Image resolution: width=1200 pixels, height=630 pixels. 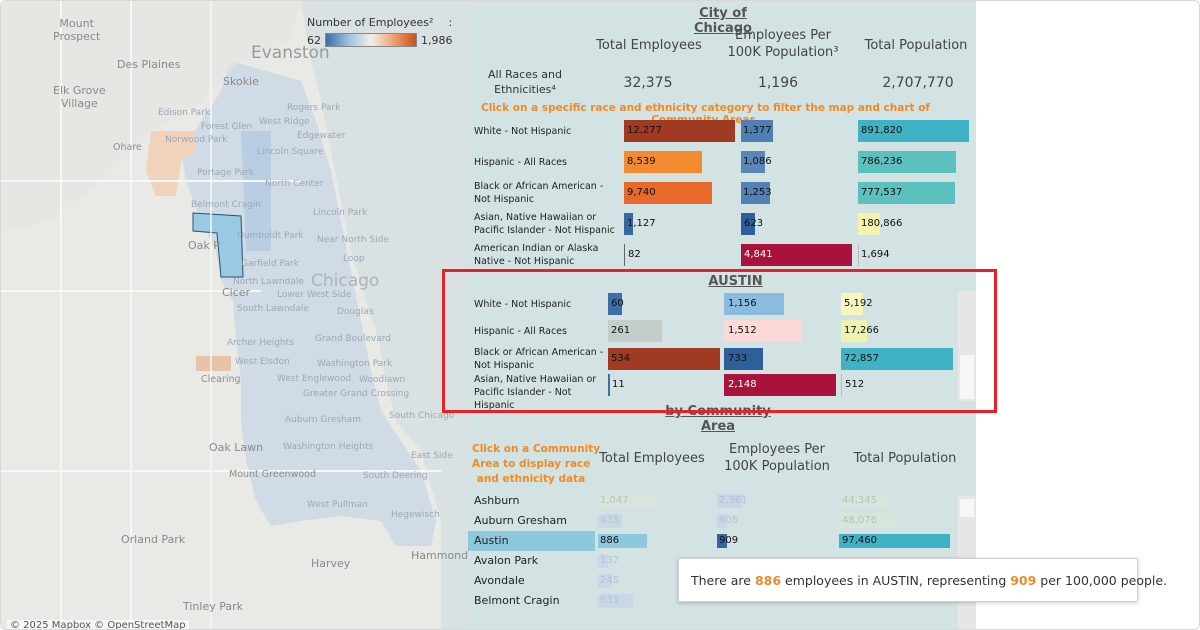 I want to click on ashburn-per100k-value: 2,361, so click(x=733, y=500).